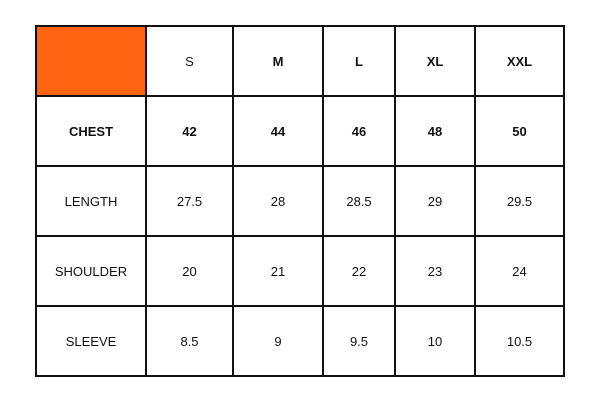 The width and height of the screenshot is (600, 413). Describe the element at coordinates (91, 61) in the screenshot. I see `corner-cell` at that location.